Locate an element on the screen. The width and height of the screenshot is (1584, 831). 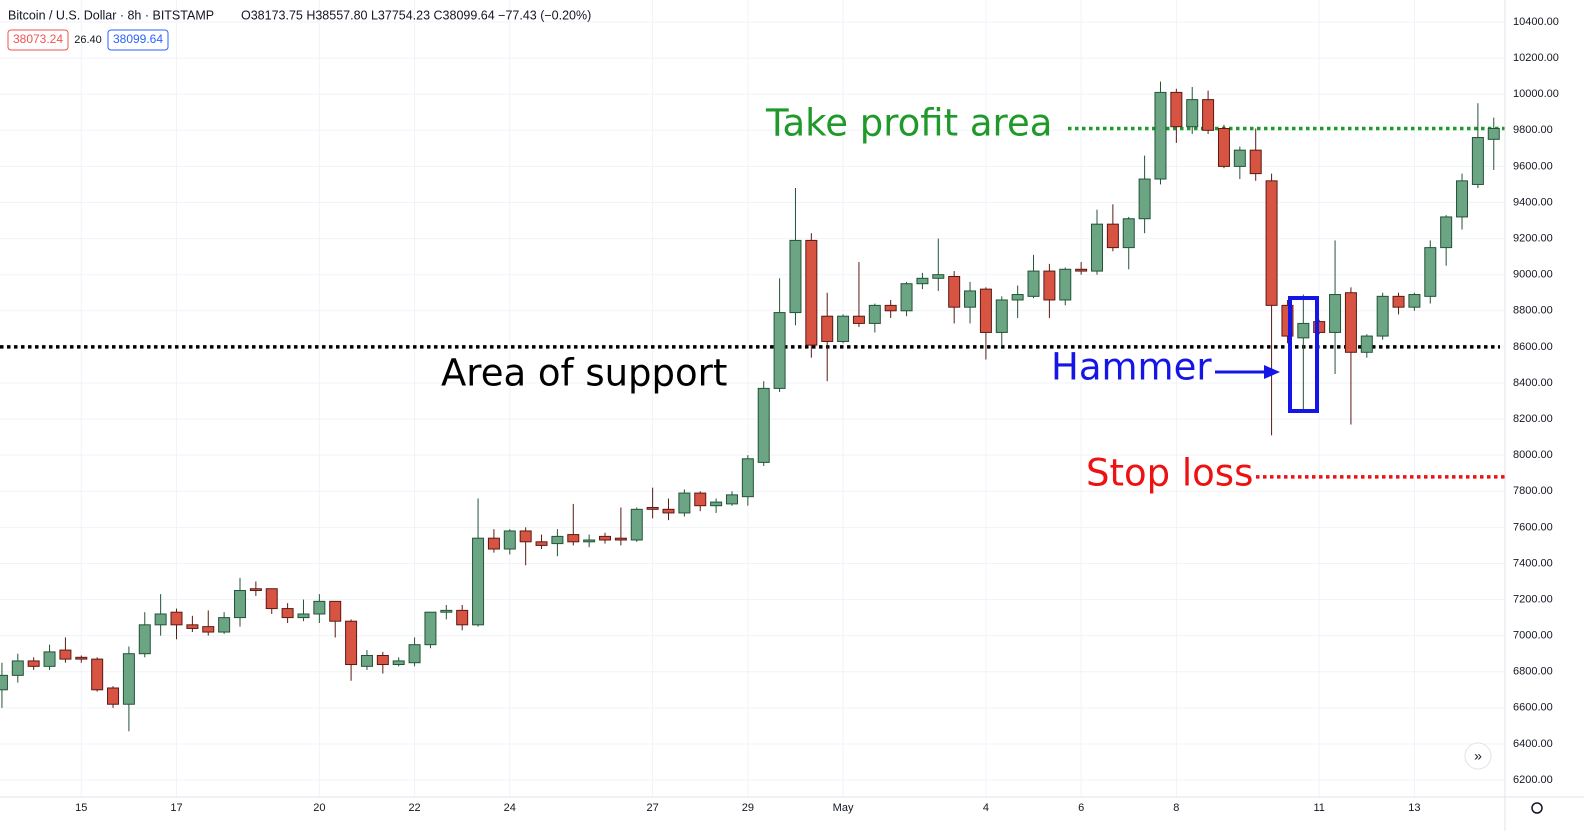
hammer-box is located at coordinates (1303, 354).